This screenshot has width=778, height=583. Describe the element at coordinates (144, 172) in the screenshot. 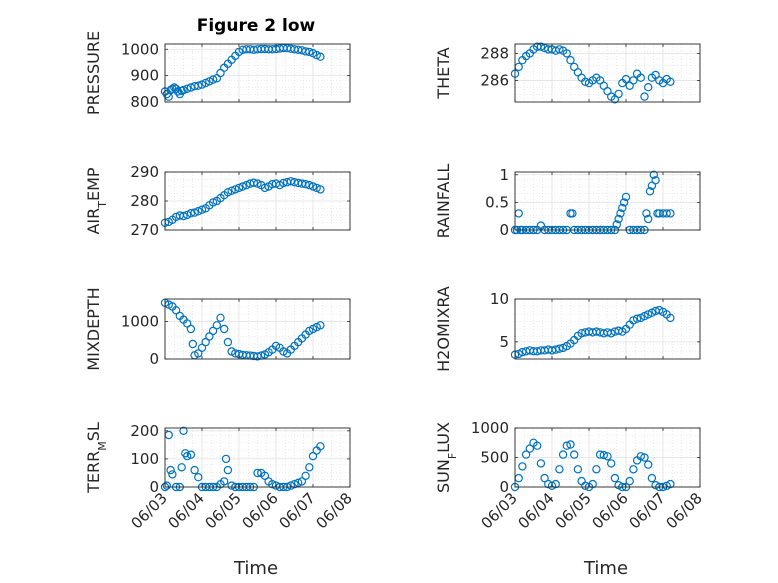

I see `y-tick-label: 290` at that location.